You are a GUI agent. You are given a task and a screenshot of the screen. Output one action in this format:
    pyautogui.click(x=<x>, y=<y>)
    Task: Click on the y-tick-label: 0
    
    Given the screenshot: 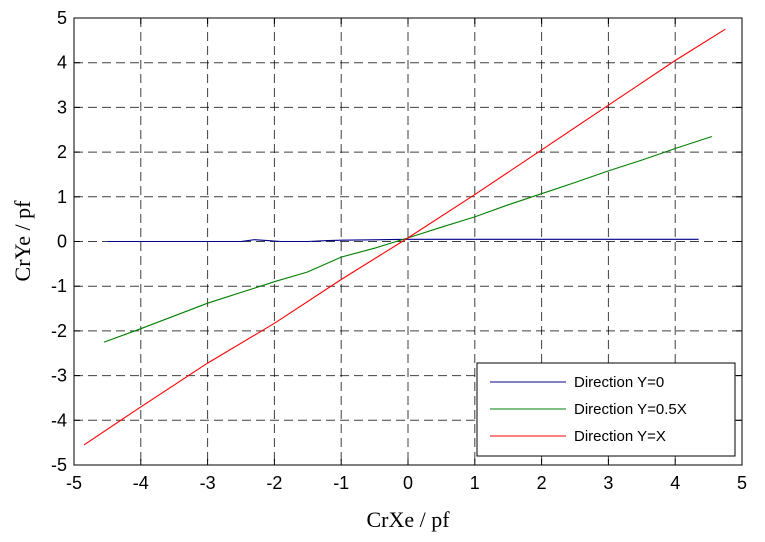 What is the action you would take?
    pyautogui.click(x=62, y=242)
    